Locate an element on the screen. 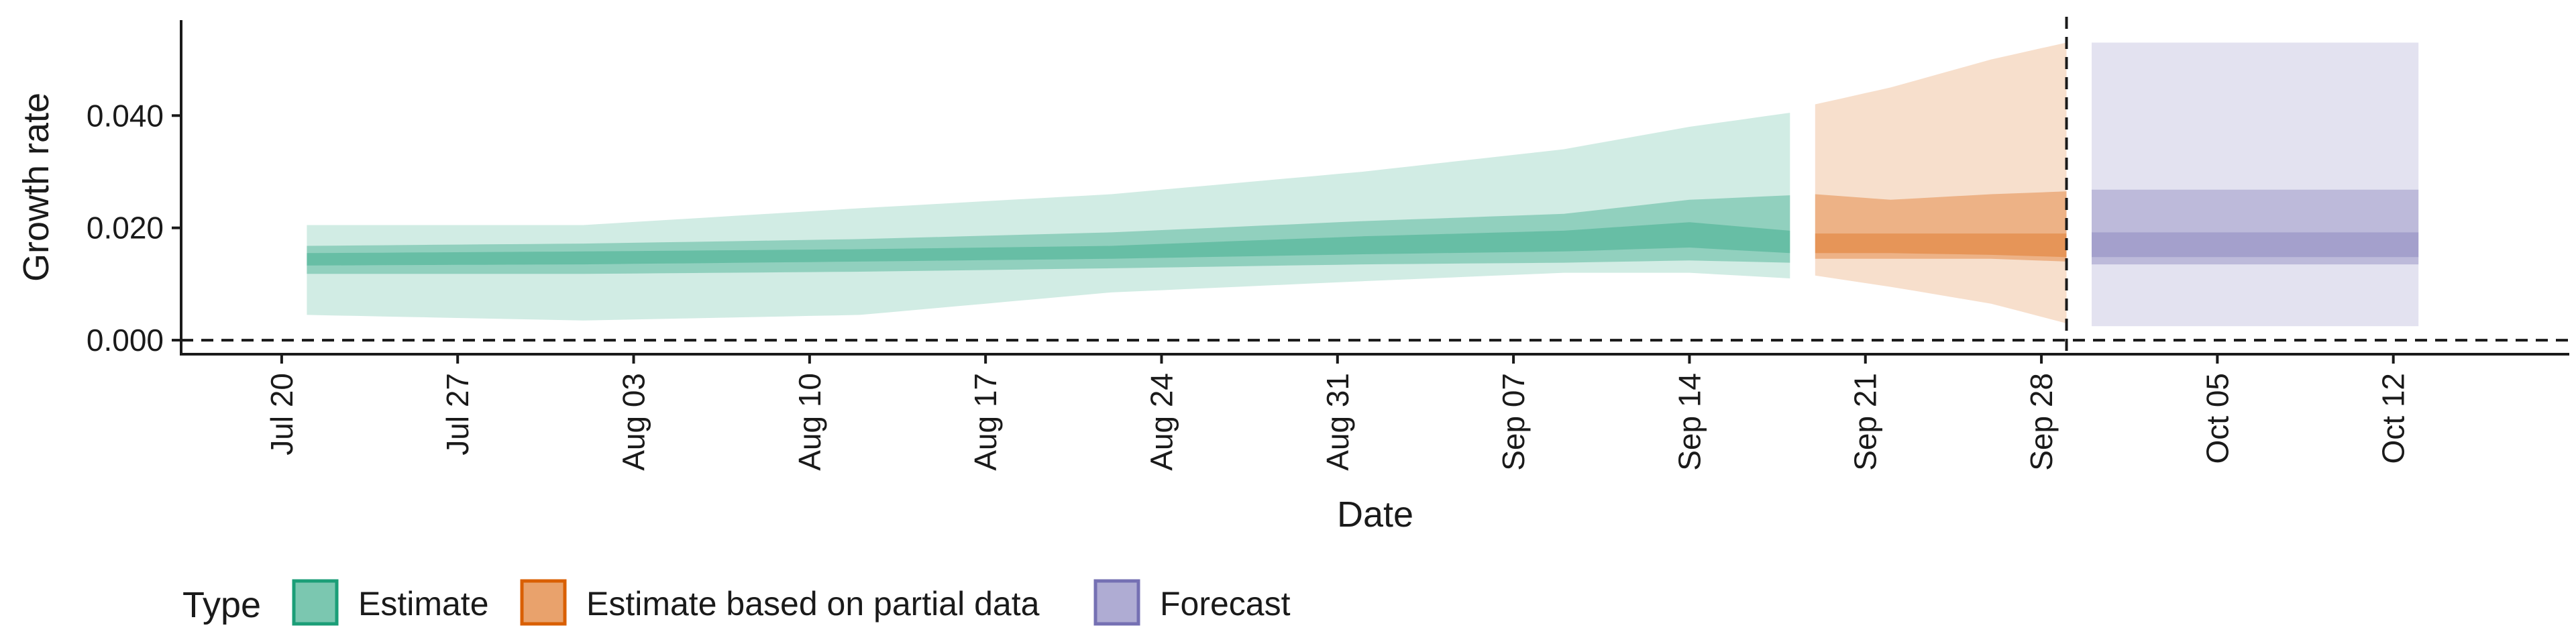  x-tick-label: Oct 05 is located at coordinates (2217, 418).